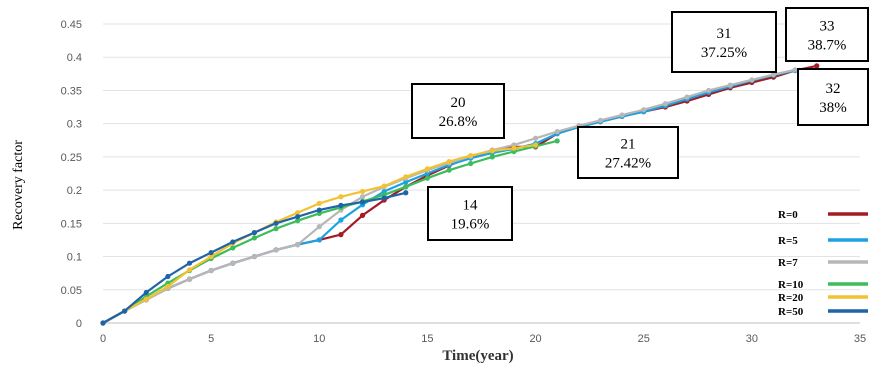  What do you see at coordinates (860, 339) in the screenshot?
I see `x-tick-label: 35` at bounding box center [860, 339].